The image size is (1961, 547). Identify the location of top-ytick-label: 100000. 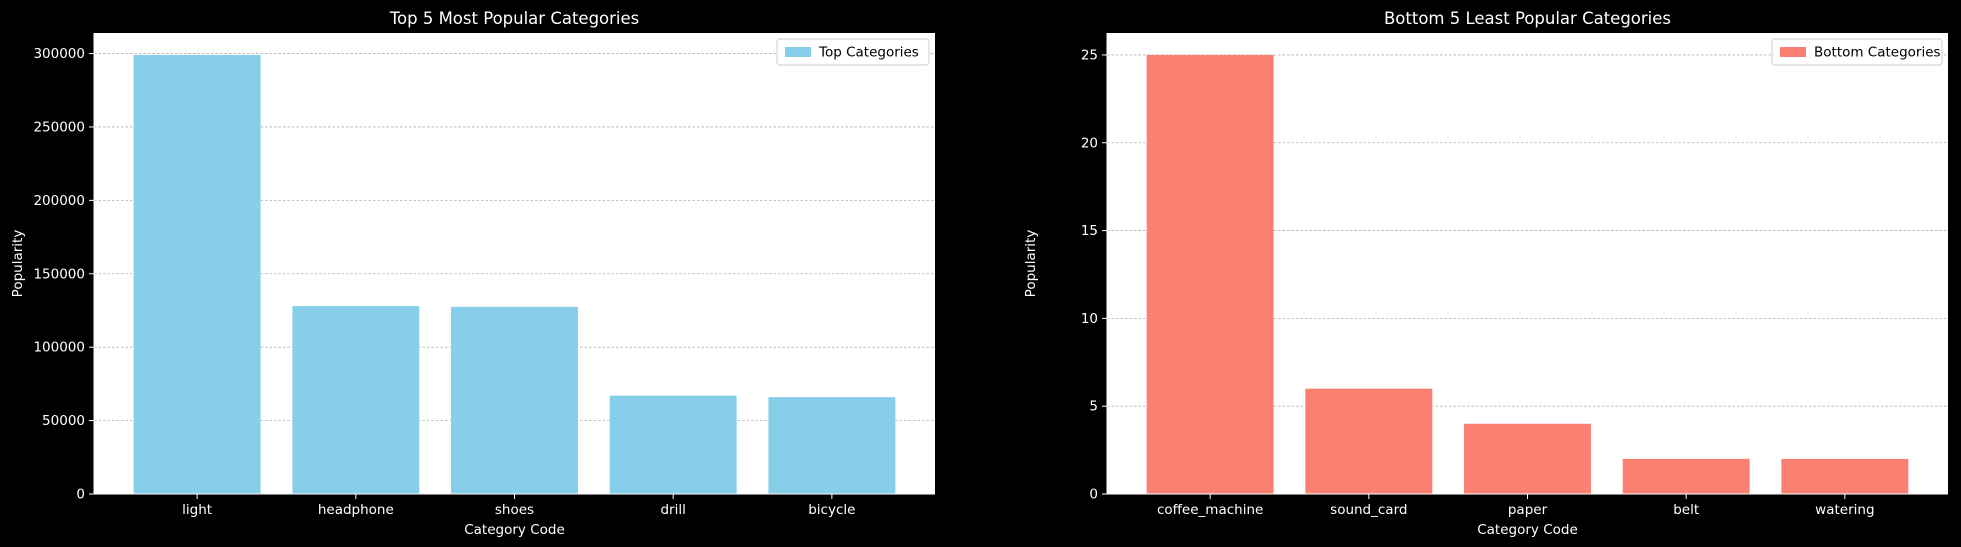
(59, 348).